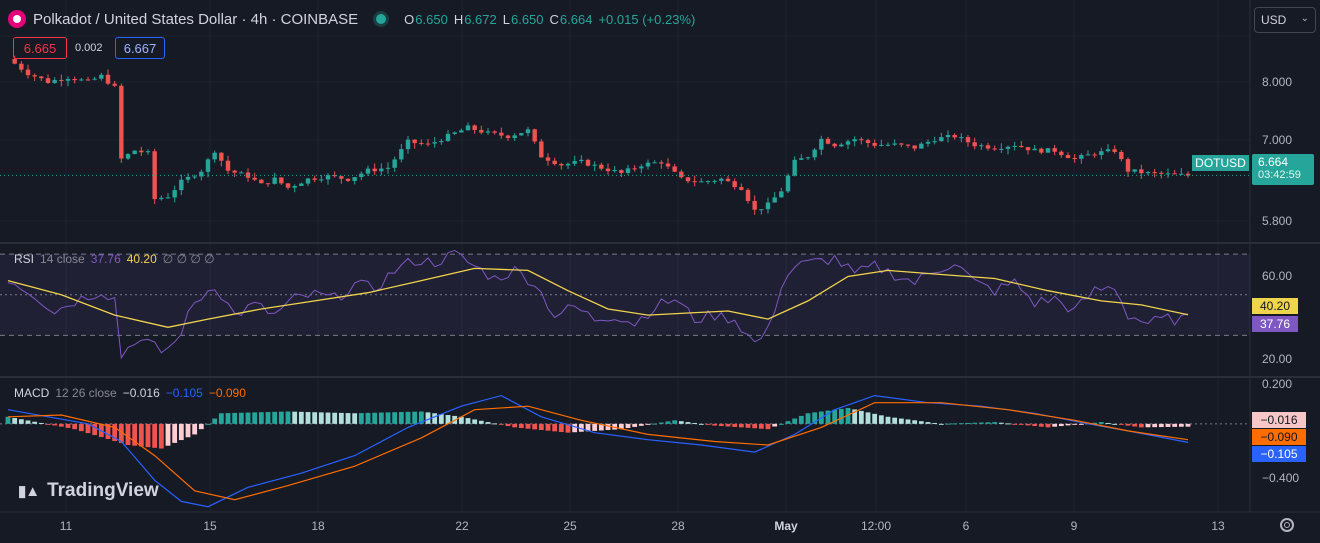 This screenshot has height=543, width=1320. Describe the element at coordinates (576, 19) in the screenshot. I see `ohlc-value: 6.664` at that location.